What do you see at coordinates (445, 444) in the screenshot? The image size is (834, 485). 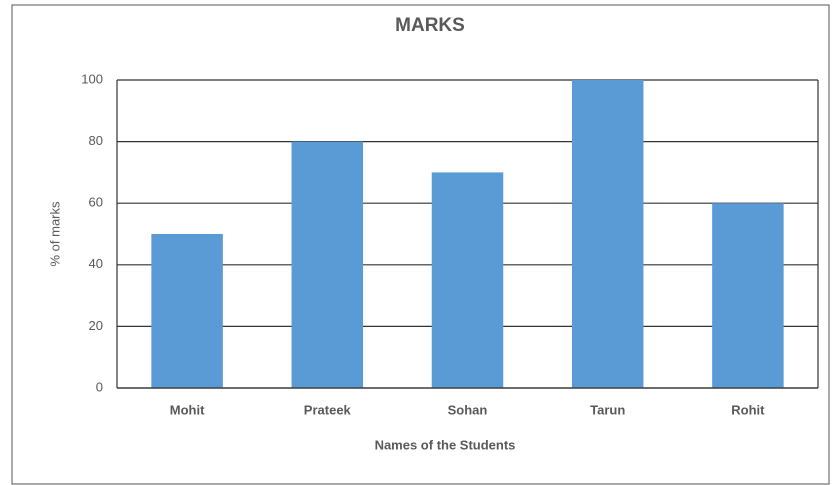 I see `x-axis-title: Names of the Students` at bounding box center [445, 444].